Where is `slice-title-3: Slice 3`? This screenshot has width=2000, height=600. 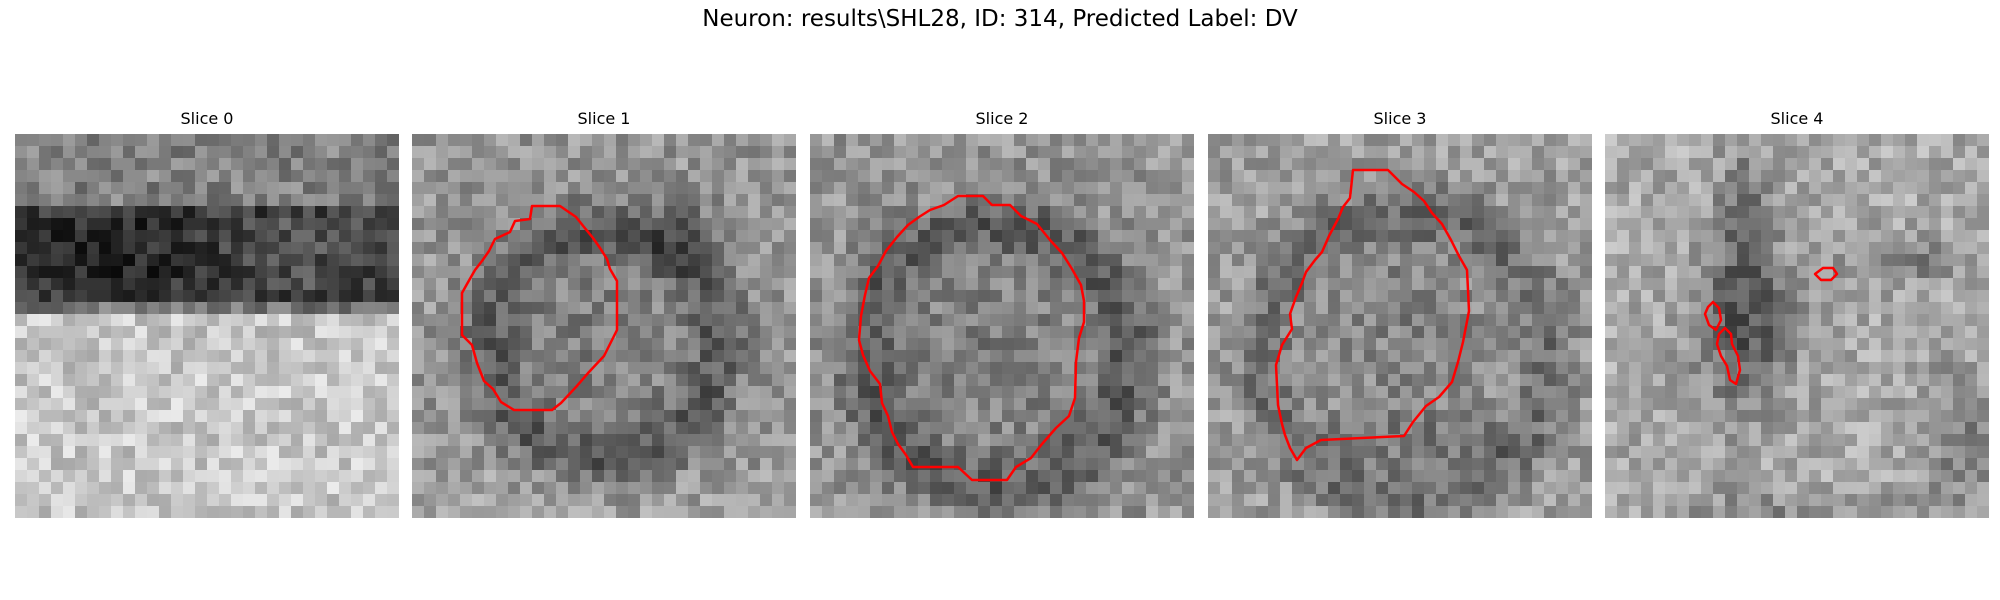
slice-title-3: Slice 3 is located at coordinates (1400, 118).